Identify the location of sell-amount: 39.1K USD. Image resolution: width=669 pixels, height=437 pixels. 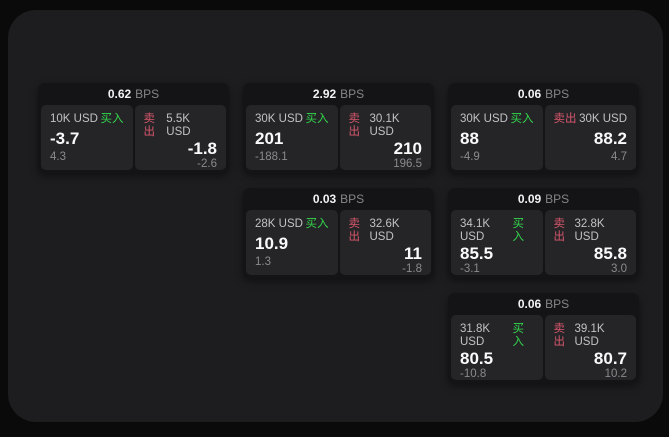
(589, 335).